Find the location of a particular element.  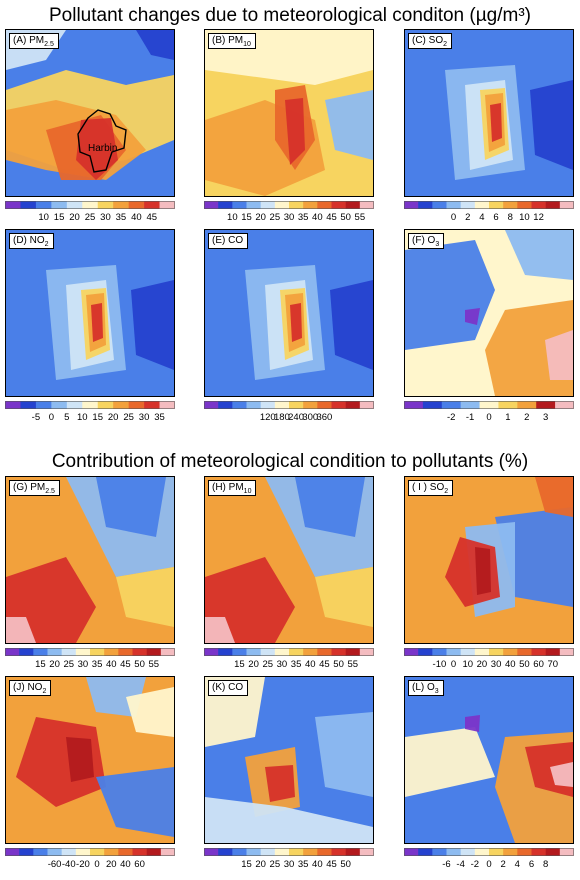

colorbar-j-tick-6: 40 is located at coordinates (125, 864).